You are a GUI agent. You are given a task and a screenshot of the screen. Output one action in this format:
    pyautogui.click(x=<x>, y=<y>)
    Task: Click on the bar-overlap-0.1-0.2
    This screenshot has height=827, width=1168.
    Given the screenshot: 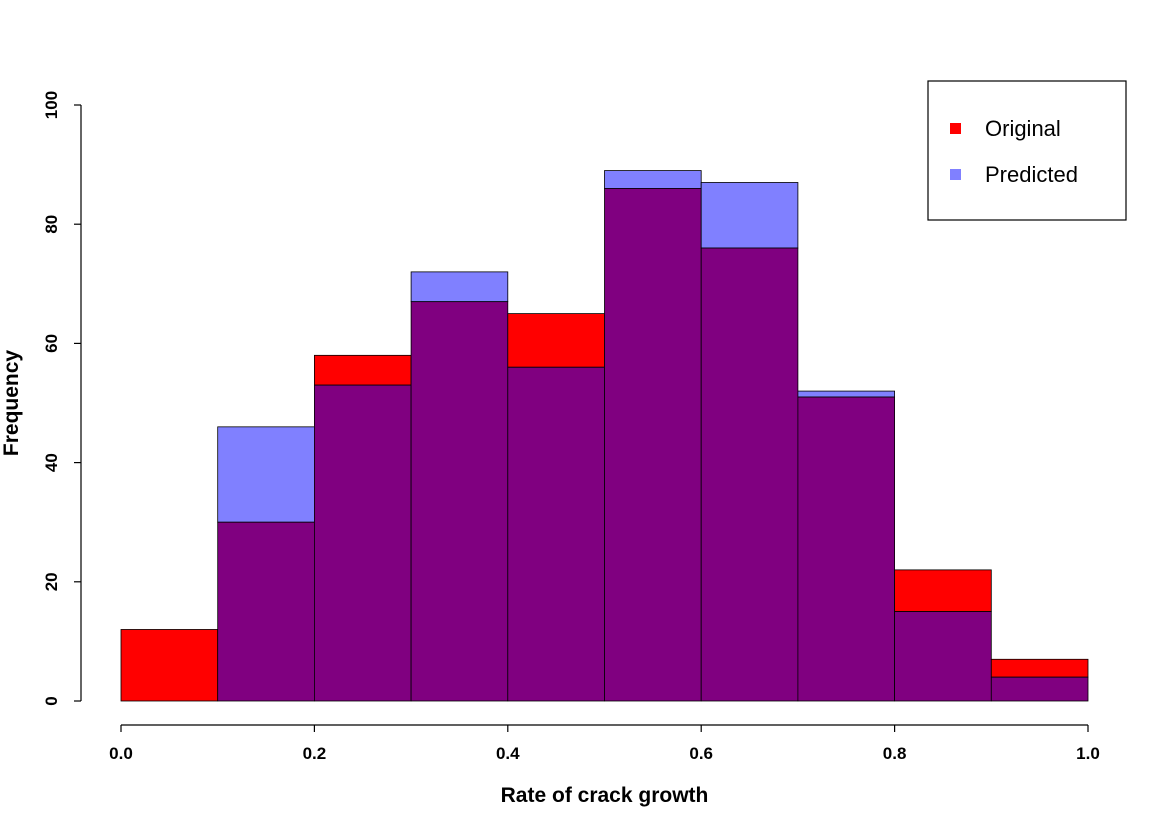 What is the action you would take?
    pyautogui.click(x=266, y=611)
    